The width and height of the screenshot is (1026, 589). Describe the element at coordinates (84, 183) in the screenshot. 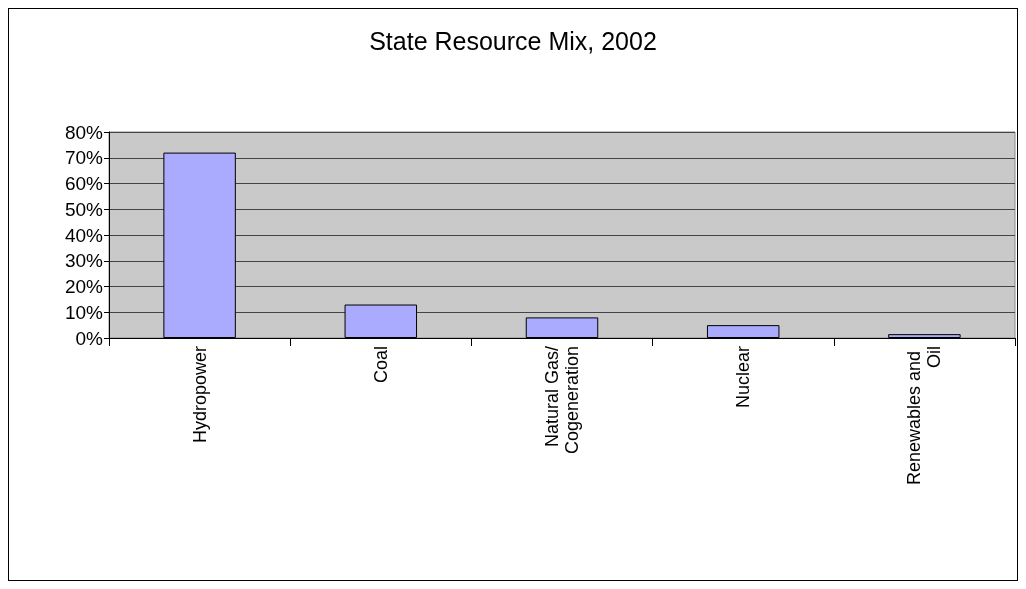

I see `y-tick-label: 60%` at that location.